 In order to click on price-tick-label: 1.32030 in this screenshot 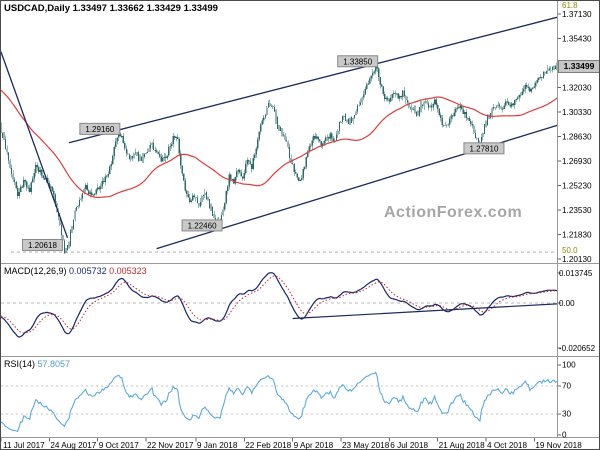, I will do `click(577, 88)`.